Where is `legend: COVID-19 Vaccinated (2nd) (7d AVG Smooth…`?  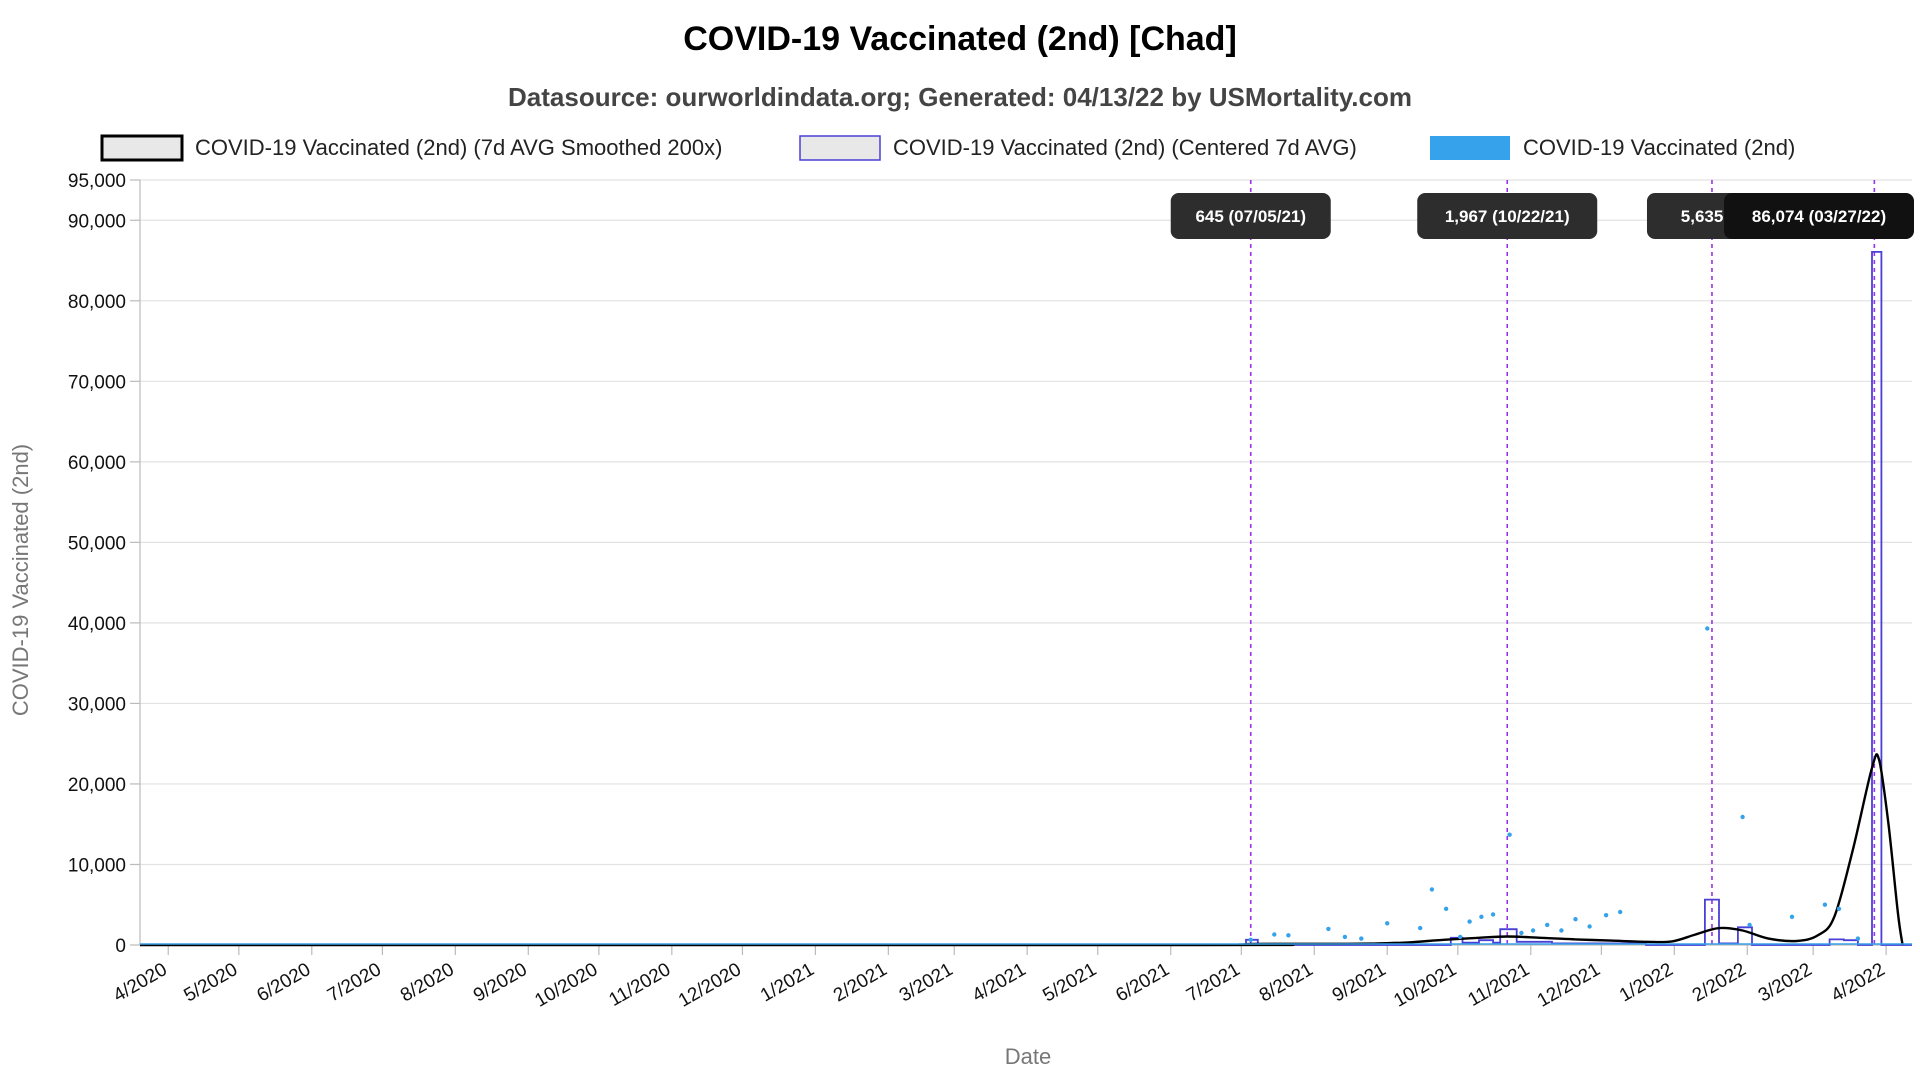 legend: COVID-19 Vaccinated (2nd) (7d AVG Smooth… is located at coordinates (947, 148).